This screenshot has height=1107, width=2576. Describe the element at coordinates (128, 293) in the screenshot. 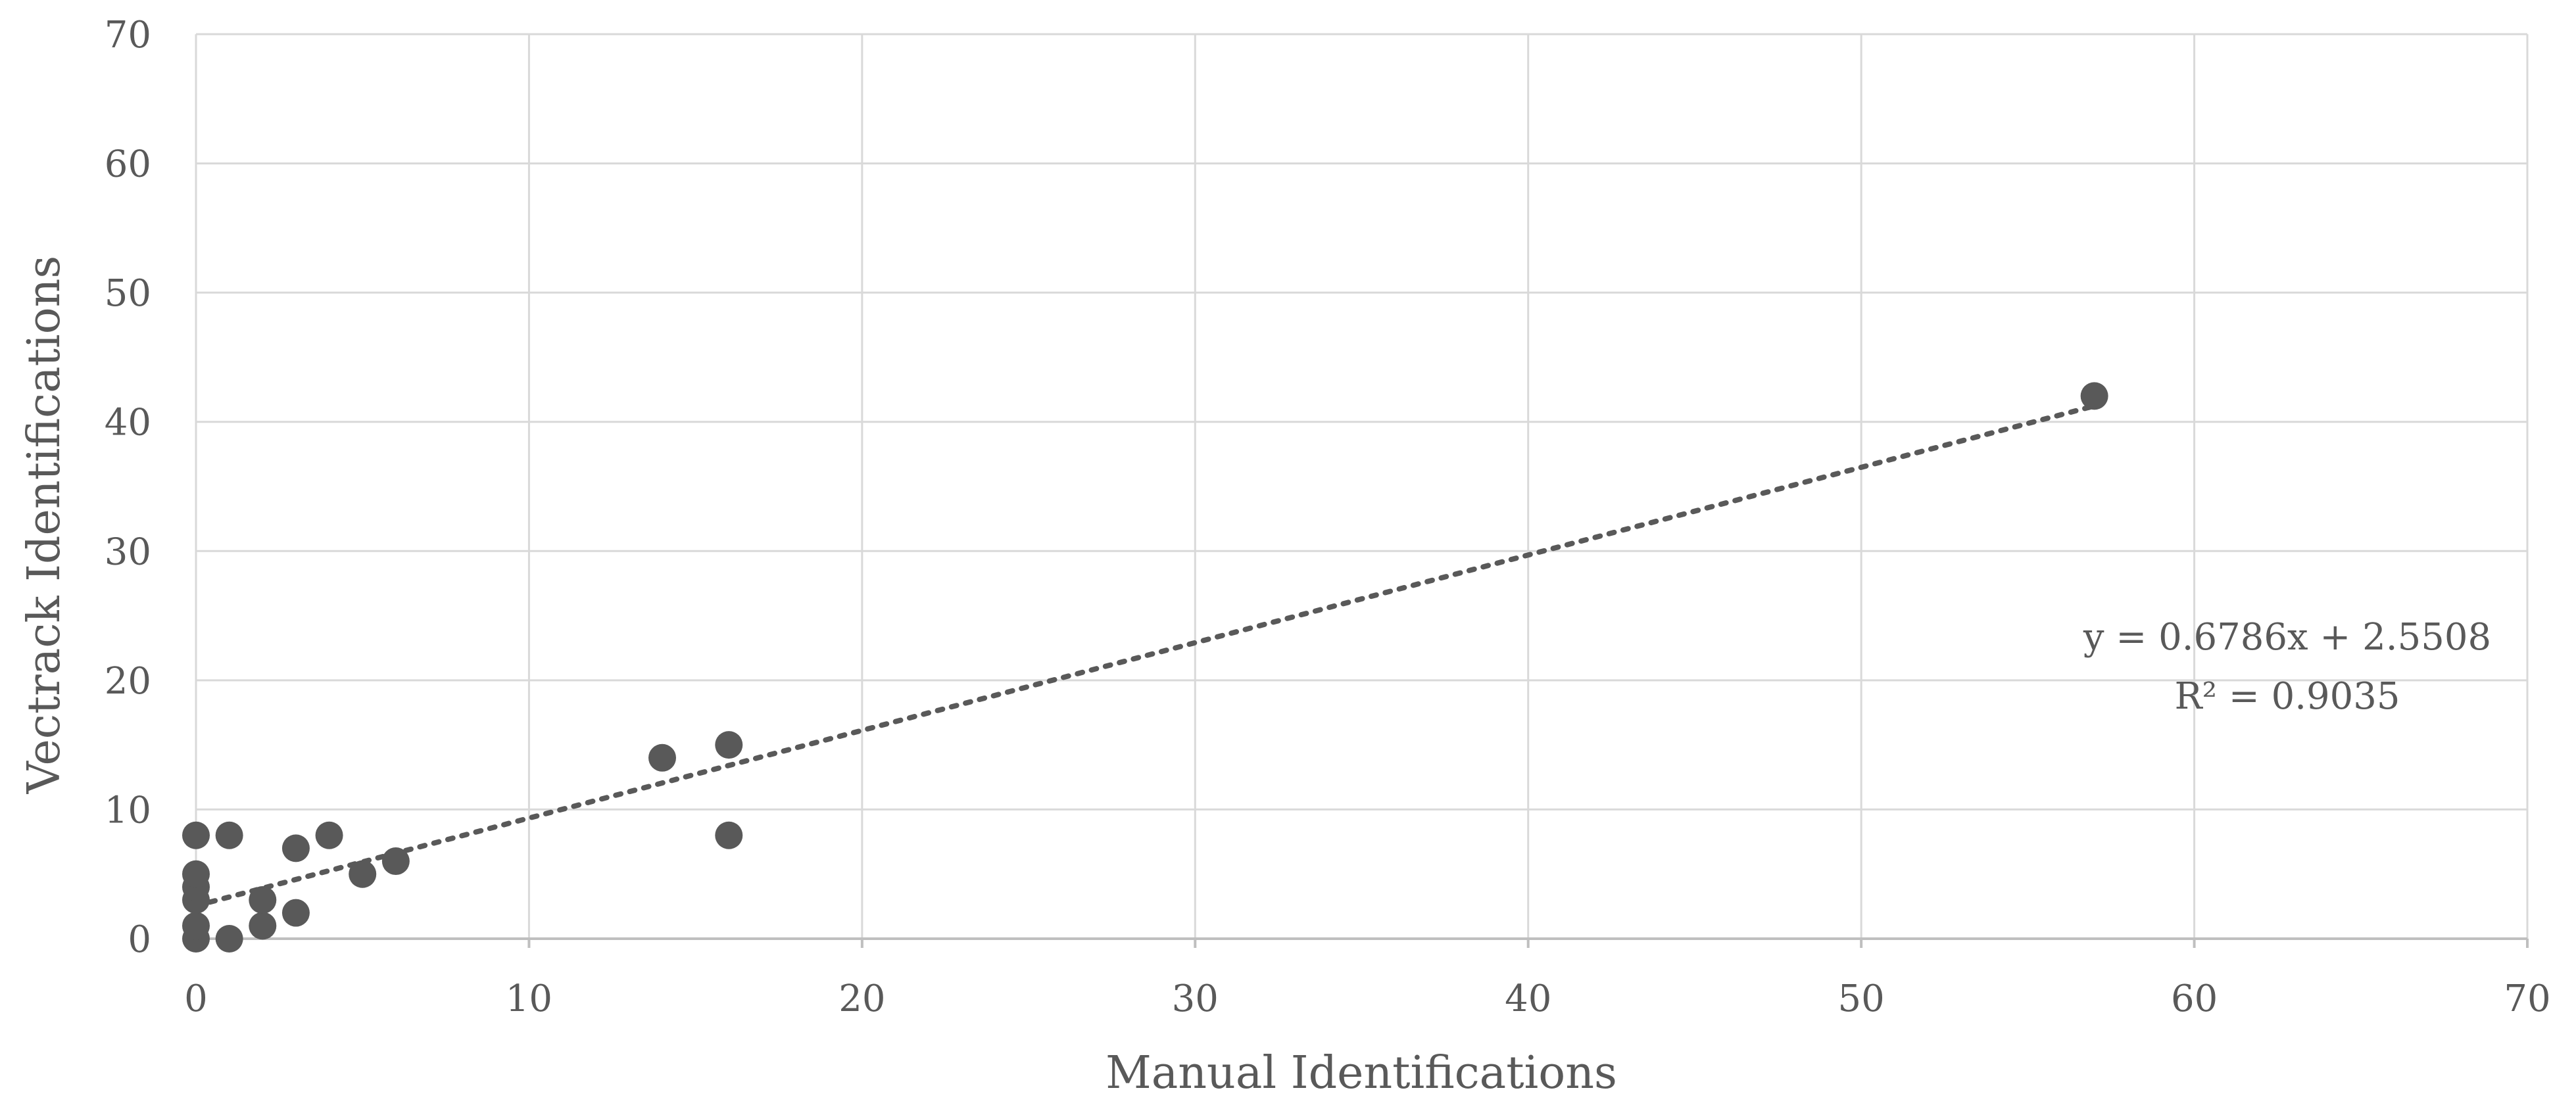

I see `y-tick-label-50: 50` at that location.